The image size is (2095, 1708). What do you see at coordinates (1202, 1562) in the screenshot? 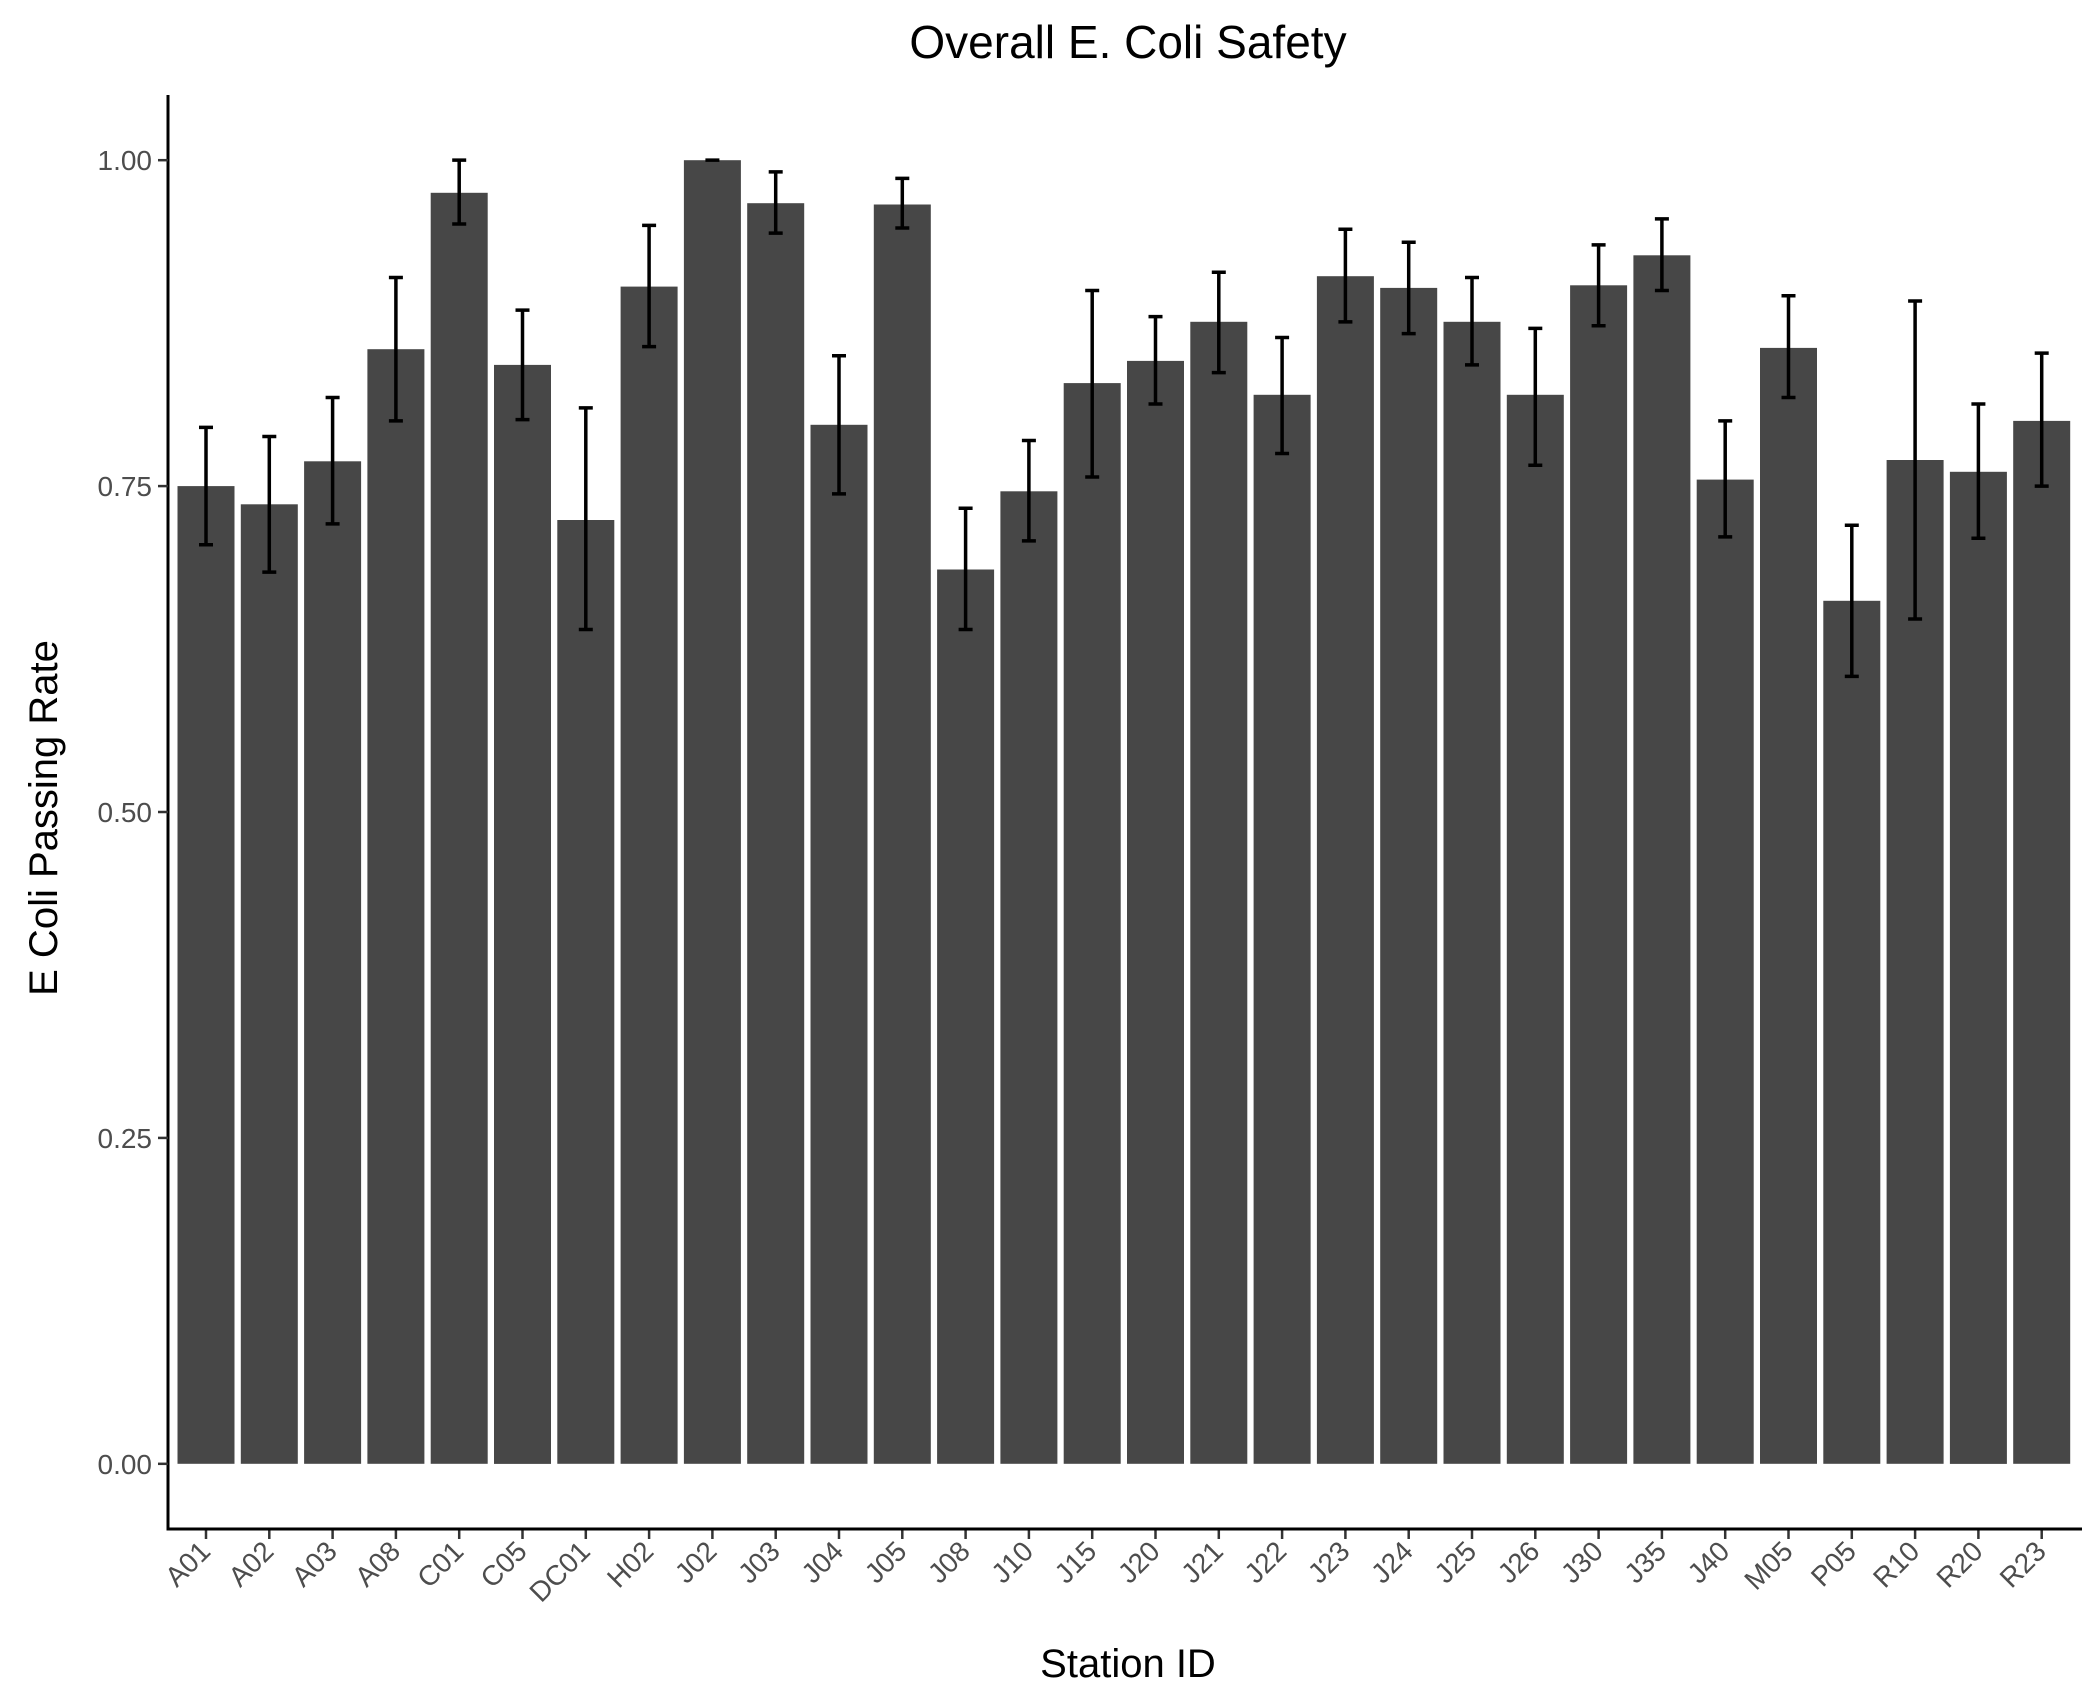
I see `x-tick-label-J21: J21` at bounding box center [1202, 1562].